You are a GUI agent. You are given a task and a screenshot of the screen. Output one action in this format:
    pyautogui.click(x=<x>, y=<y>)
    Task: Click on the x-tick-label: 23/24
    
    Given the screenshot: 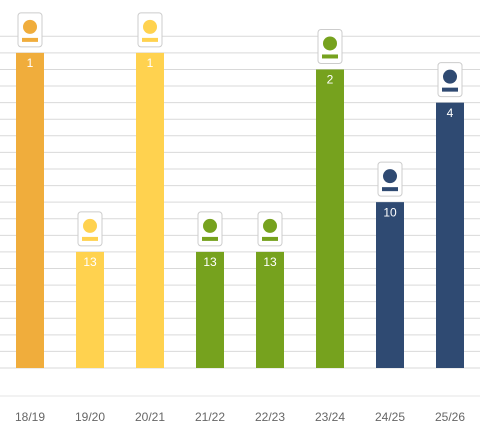 What is the action you would take?
    pyautogui.click(x=330, y=417)
    